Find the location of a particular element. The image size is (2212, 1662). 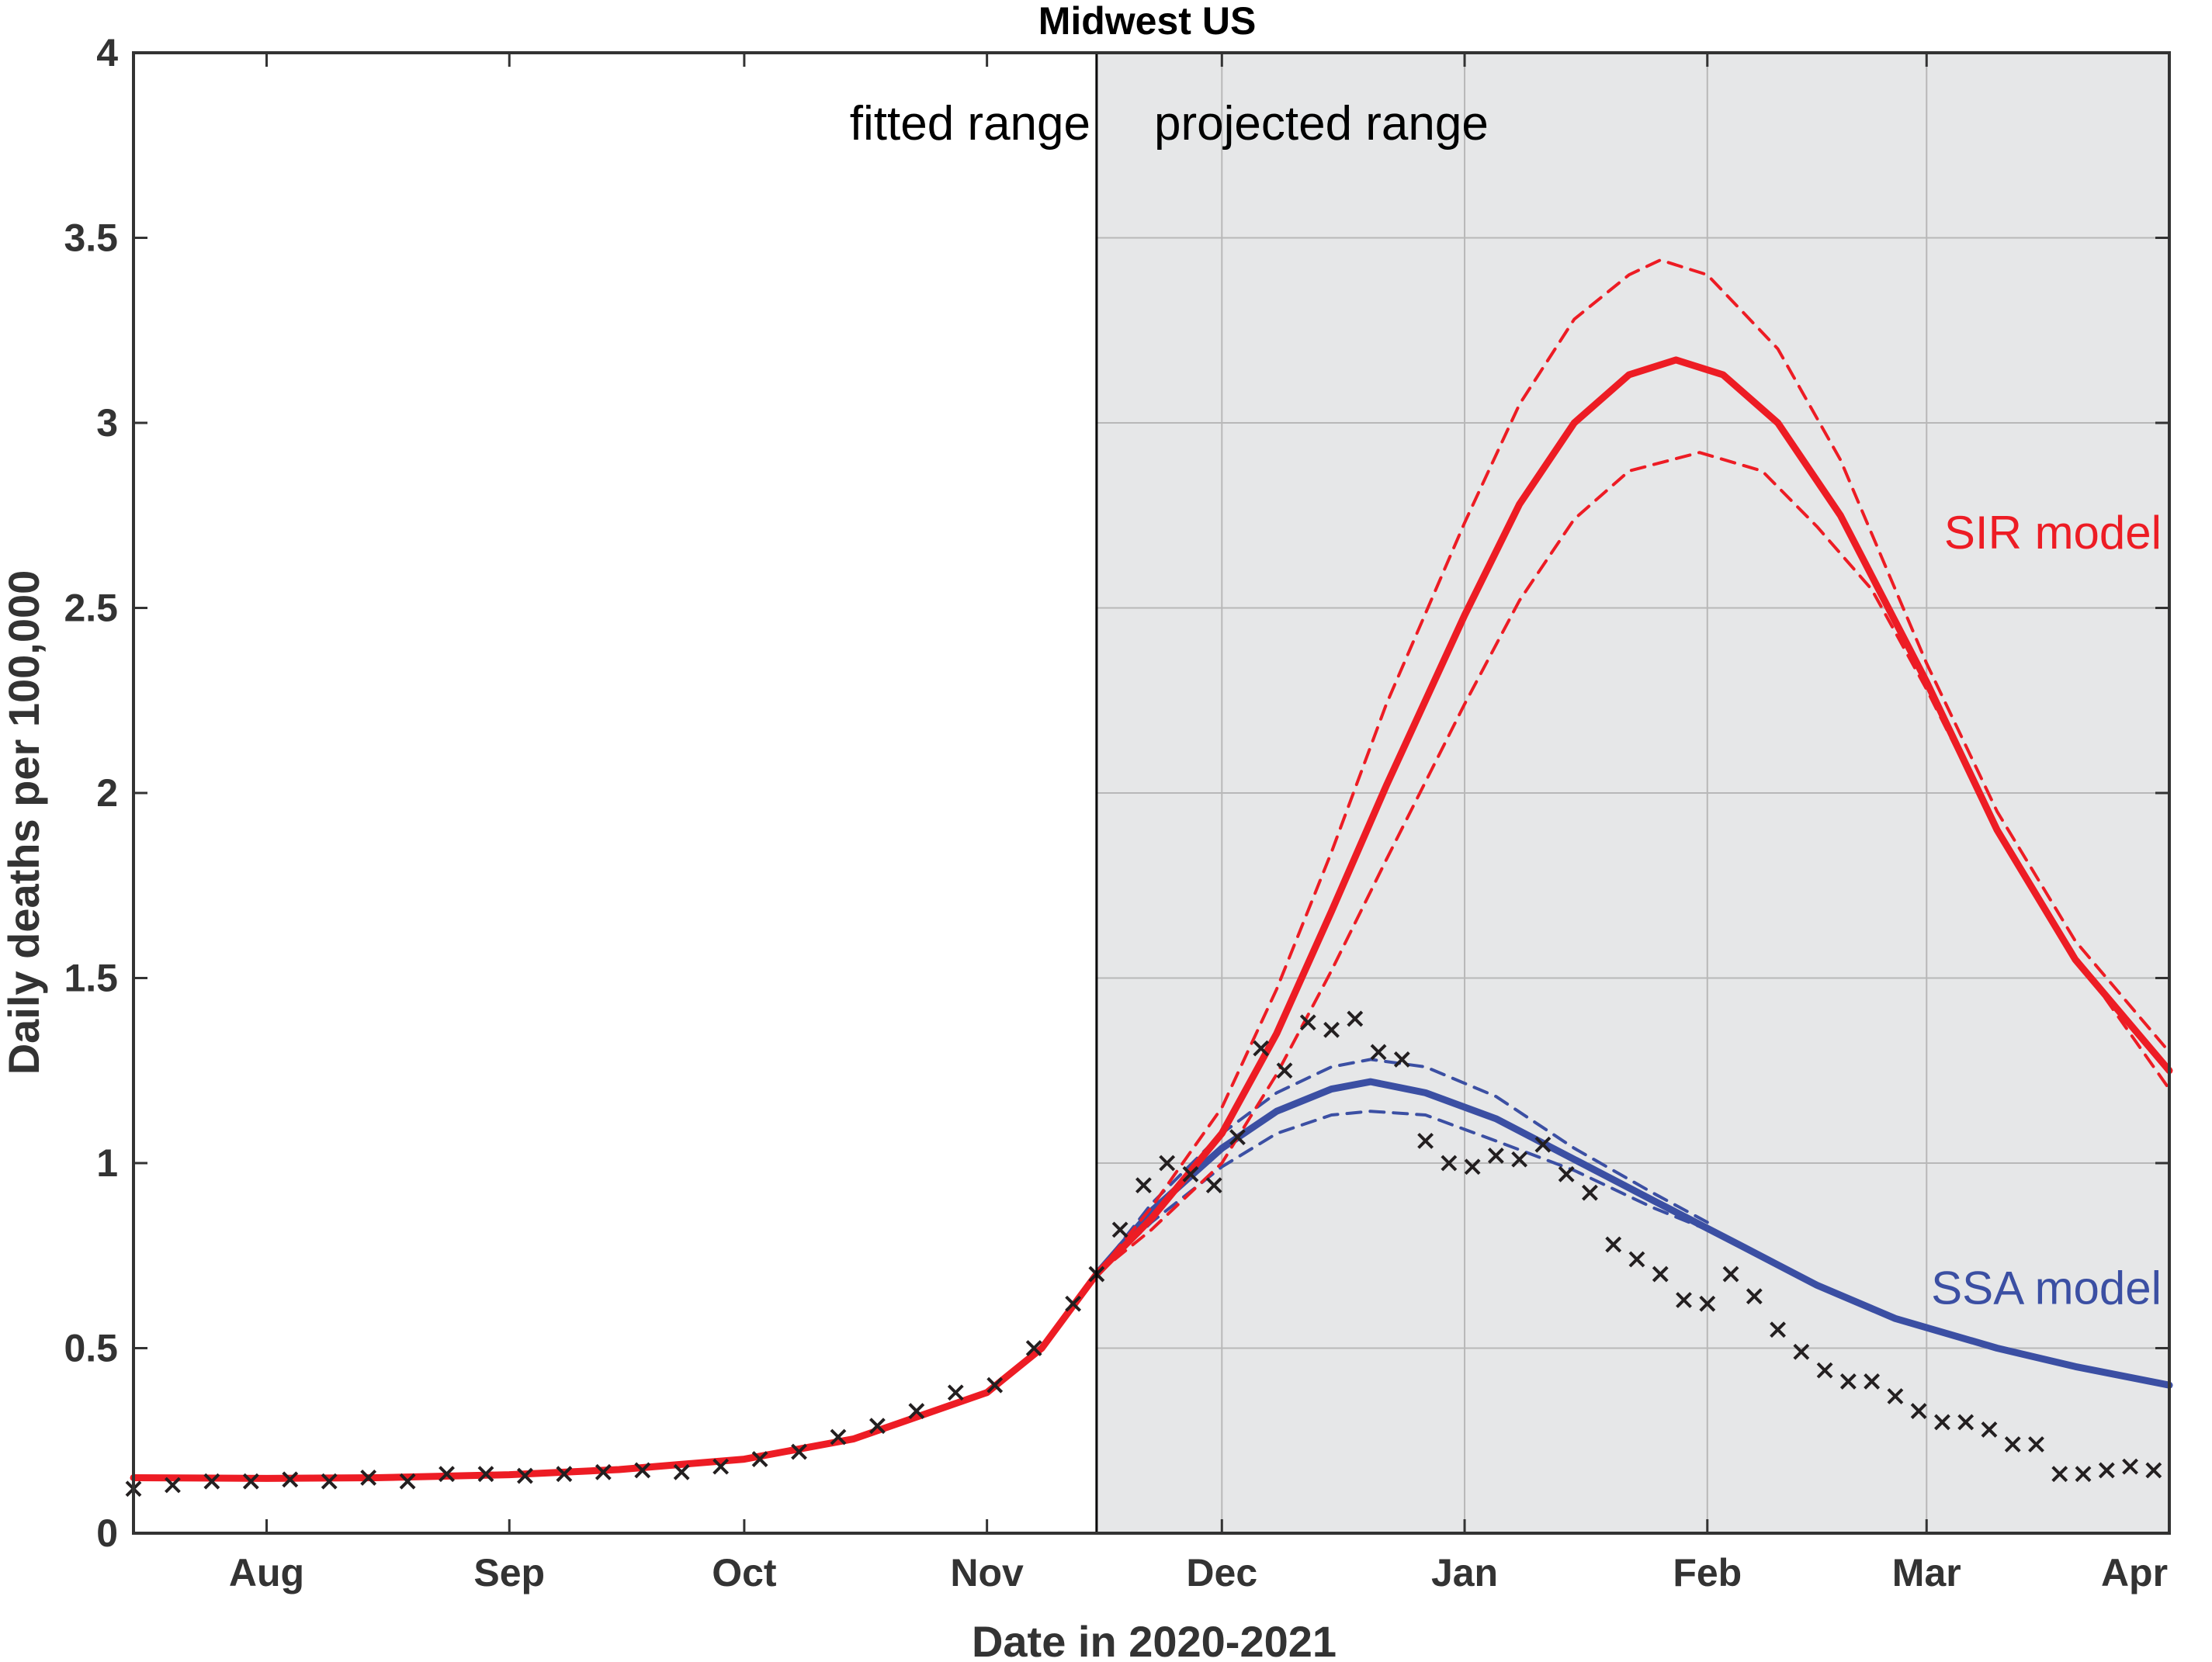

y-tick-label: 0.5 is located at coordinates (91, 1349).